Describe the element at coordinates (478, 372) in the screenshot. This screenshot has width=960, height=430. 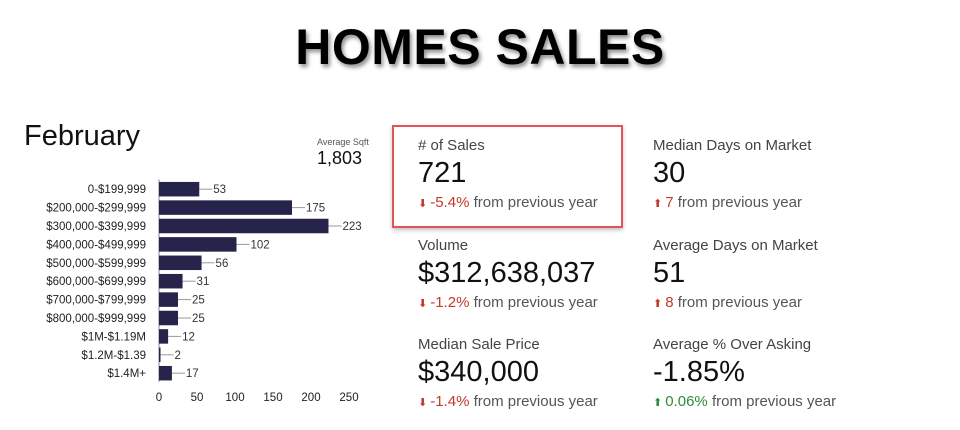
I see `stat-value: $340,000` at that location.